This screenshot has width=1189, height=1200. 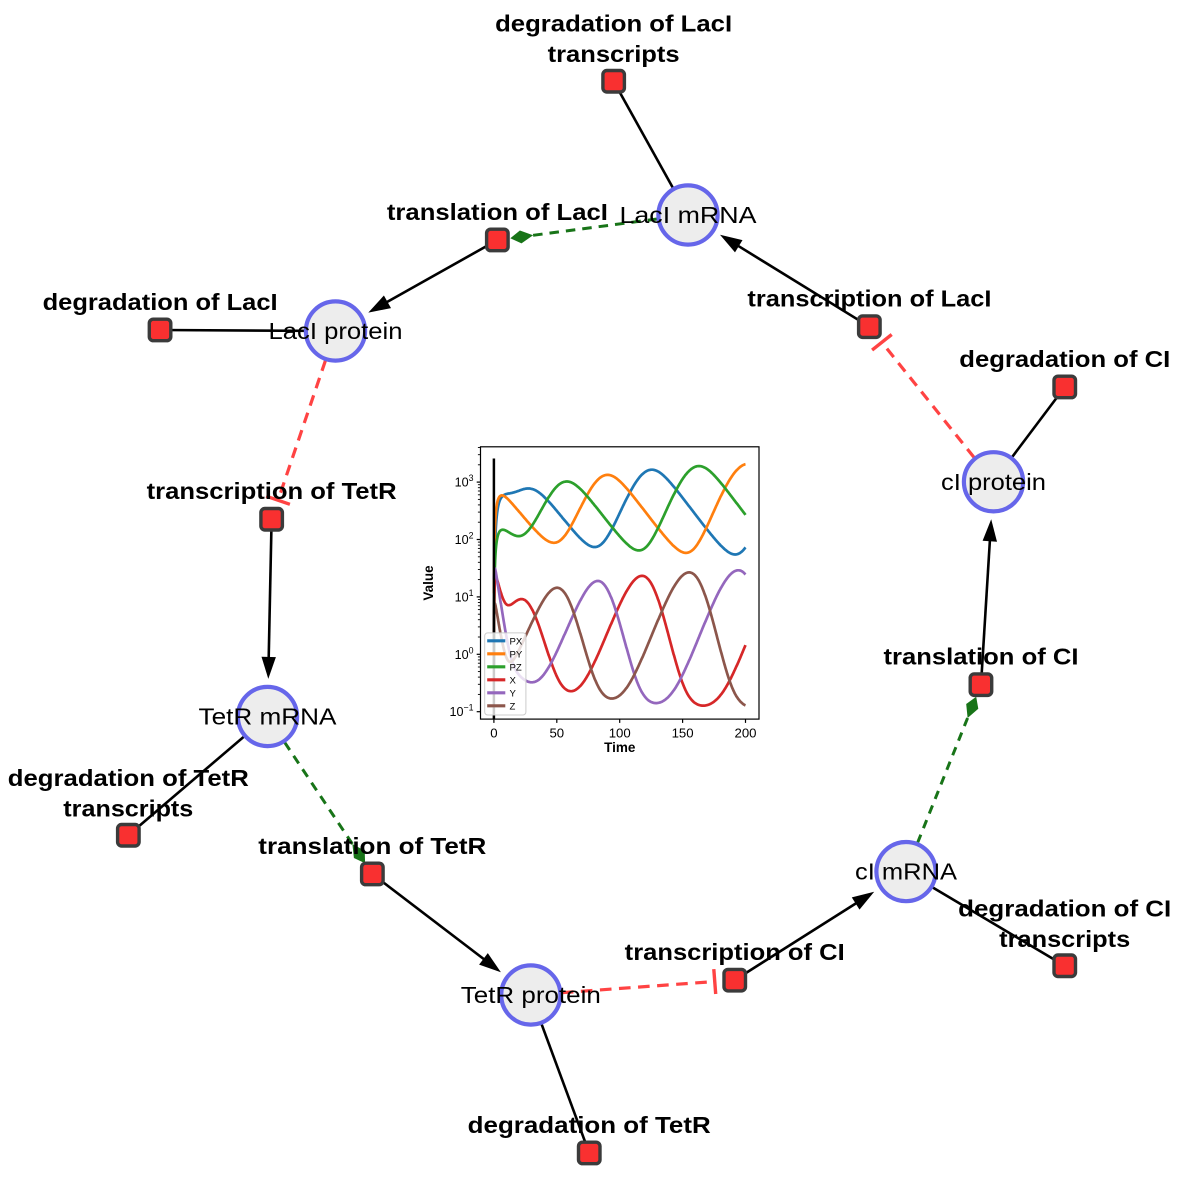 I want to click on svg-text: TetR mRNA, so click(x=268, y=717).